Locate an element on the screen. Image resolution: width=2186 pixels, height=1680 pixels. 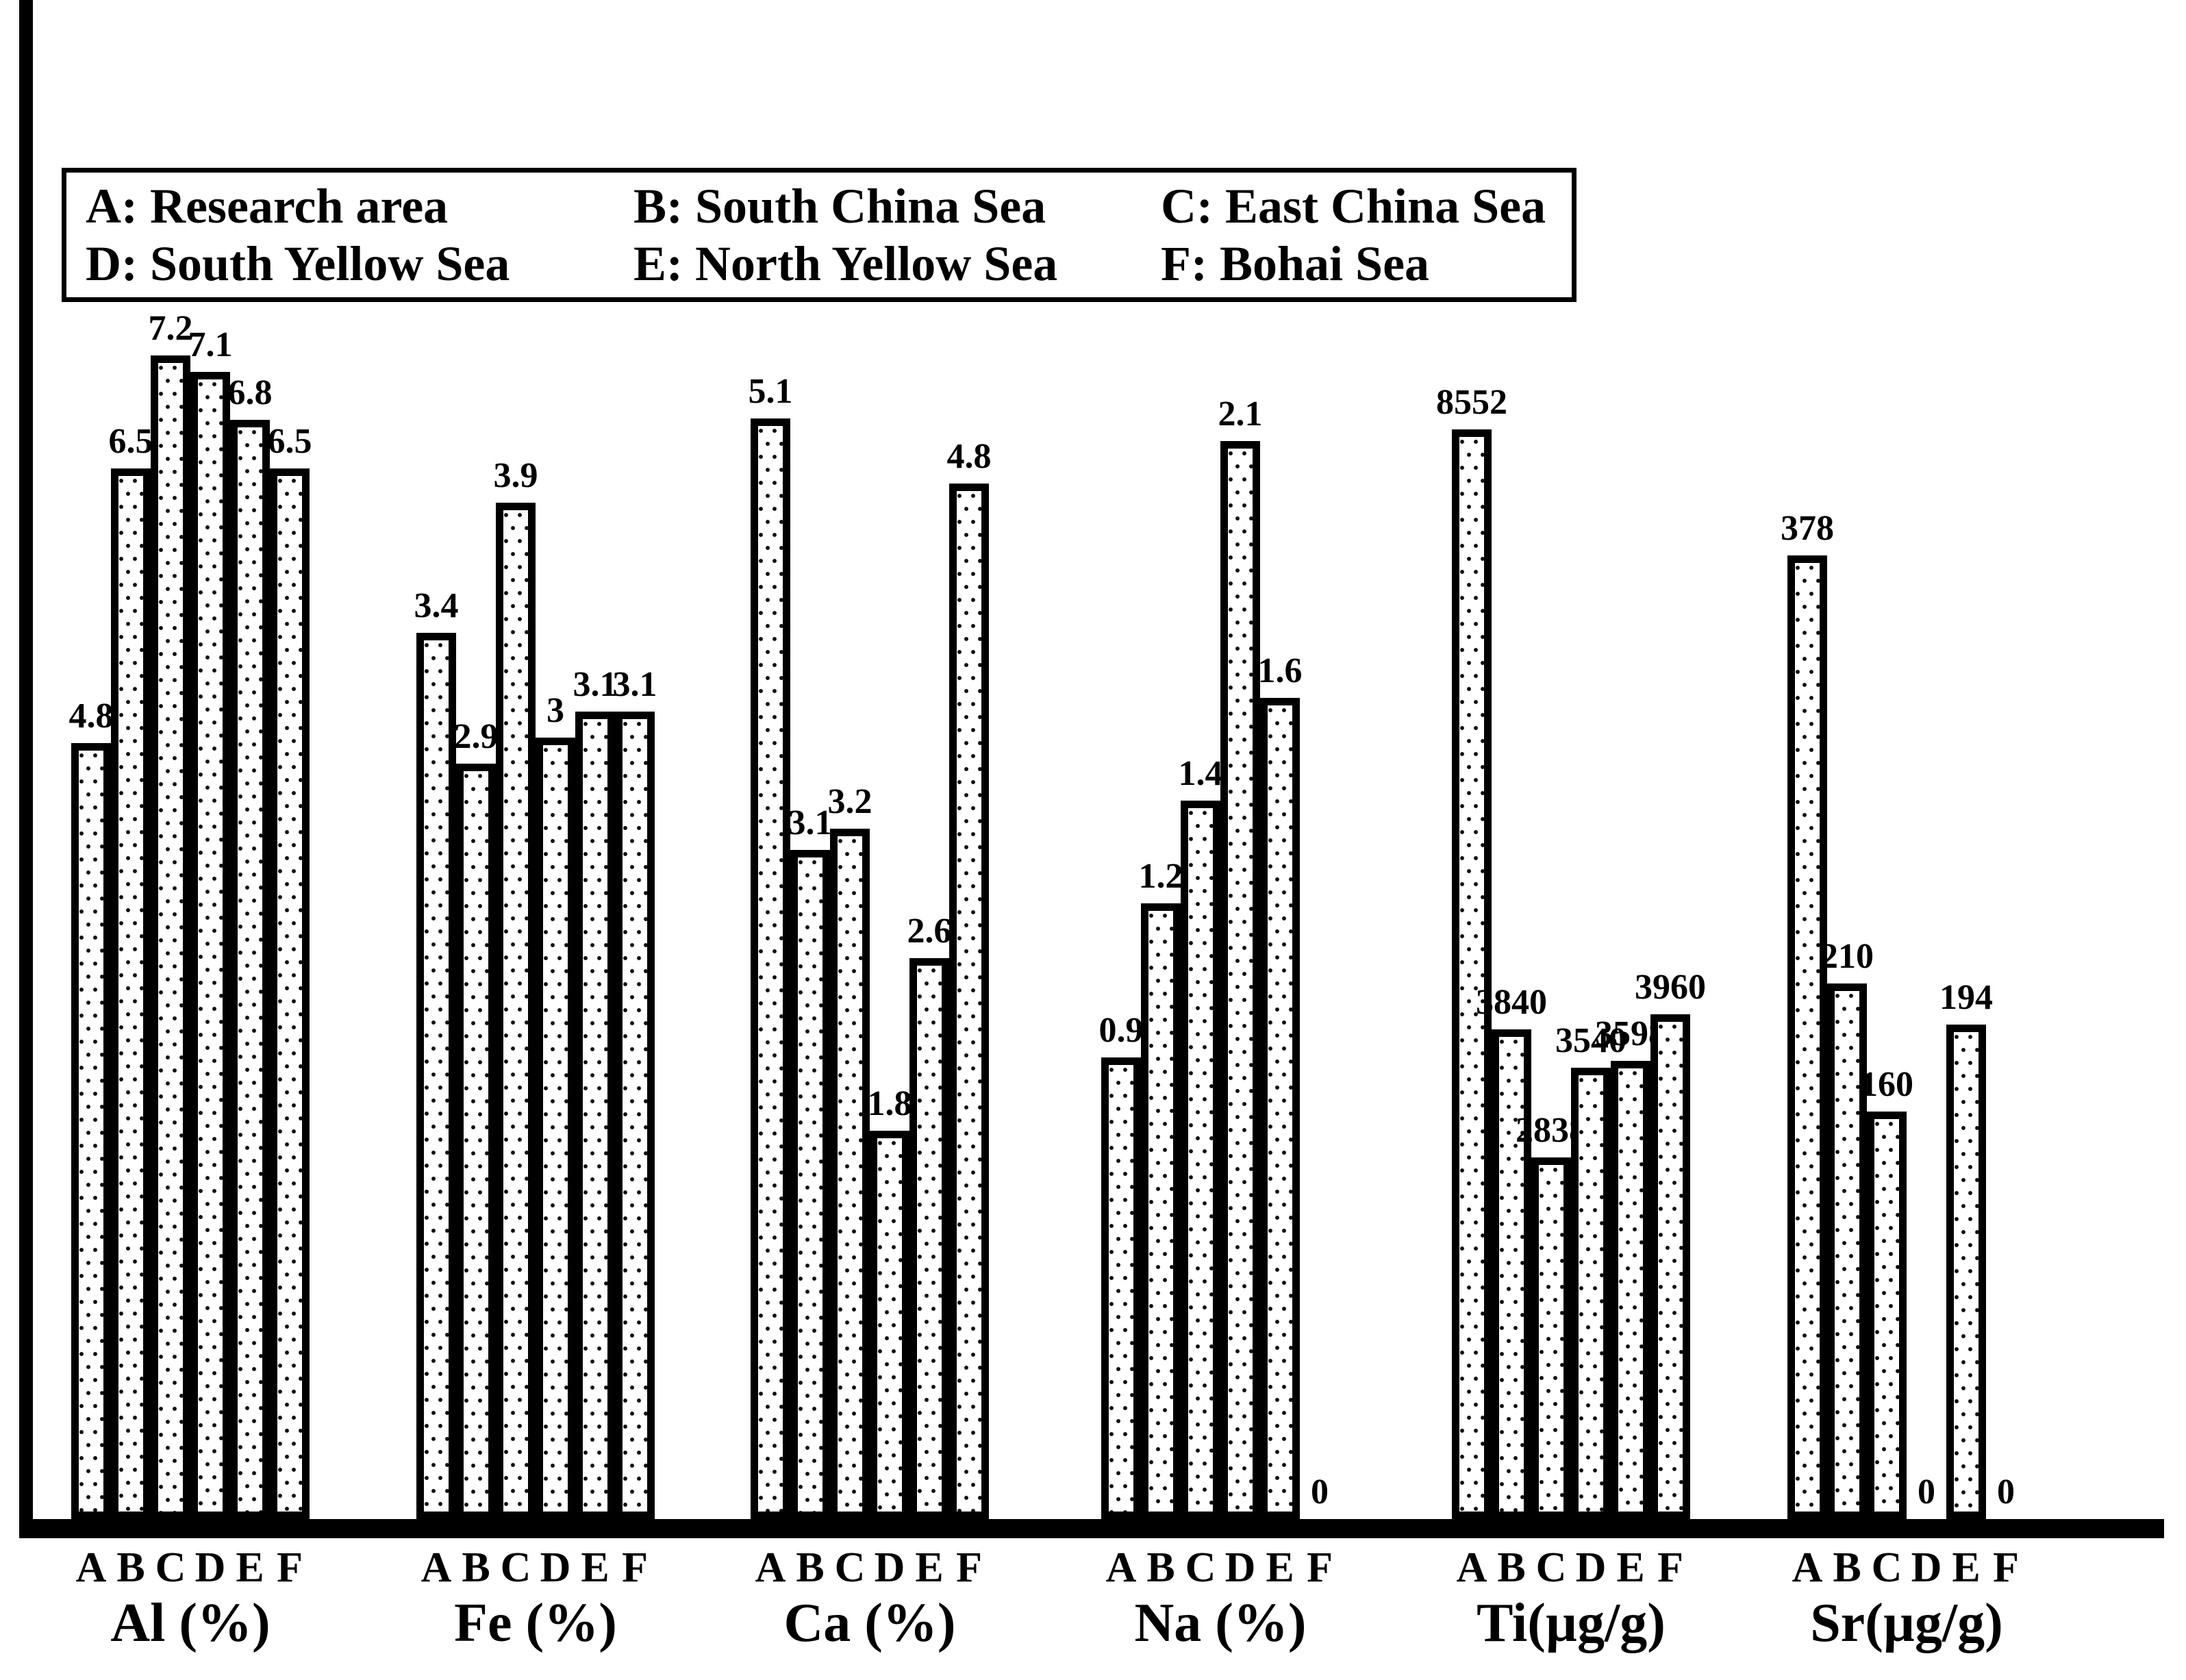
bar-value-label: 7.2 is located at coordinates (170, 328).